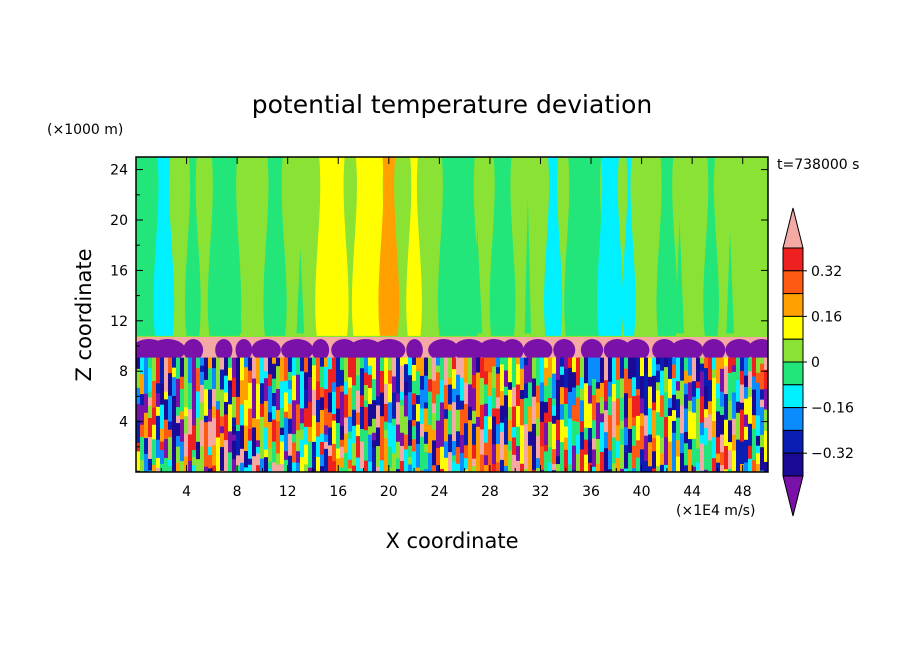  I want to click on upper-streak, so click(300, 290).